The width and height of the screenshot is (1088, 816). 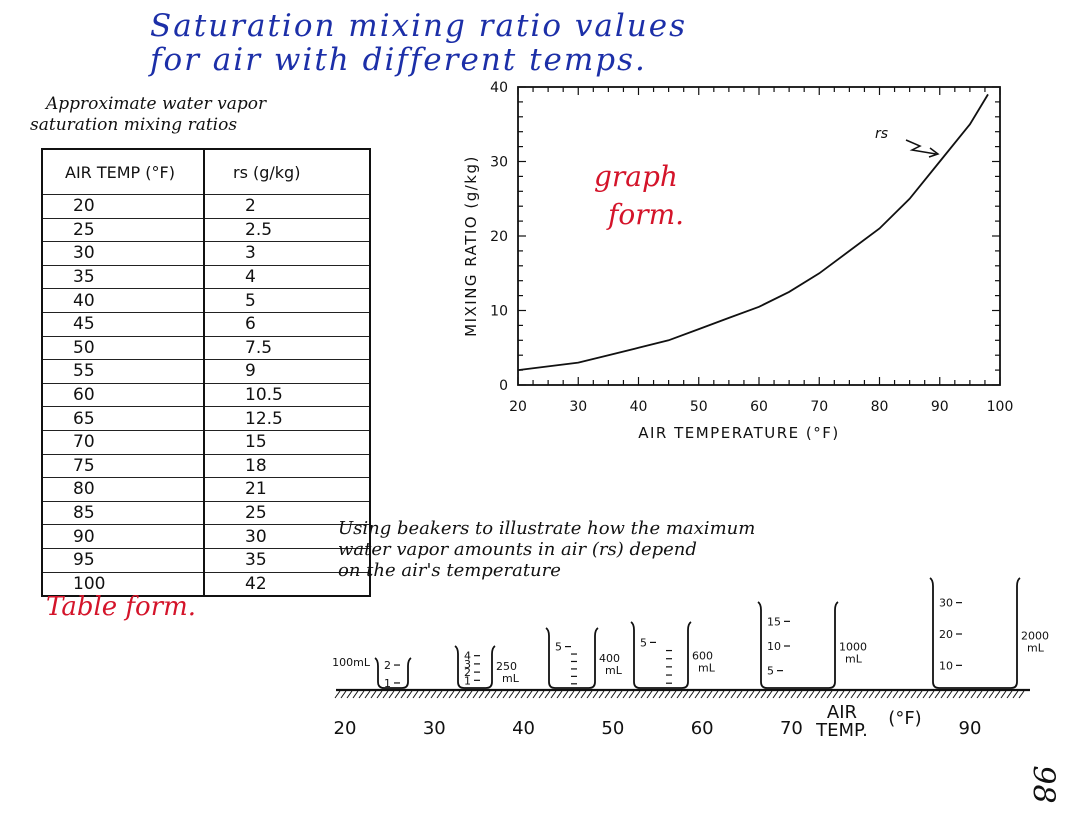 What do you see at coordinates (774, 621) in the screenshot?
I see `beaker-scale-label: 15` at bounding box center [774, 621].